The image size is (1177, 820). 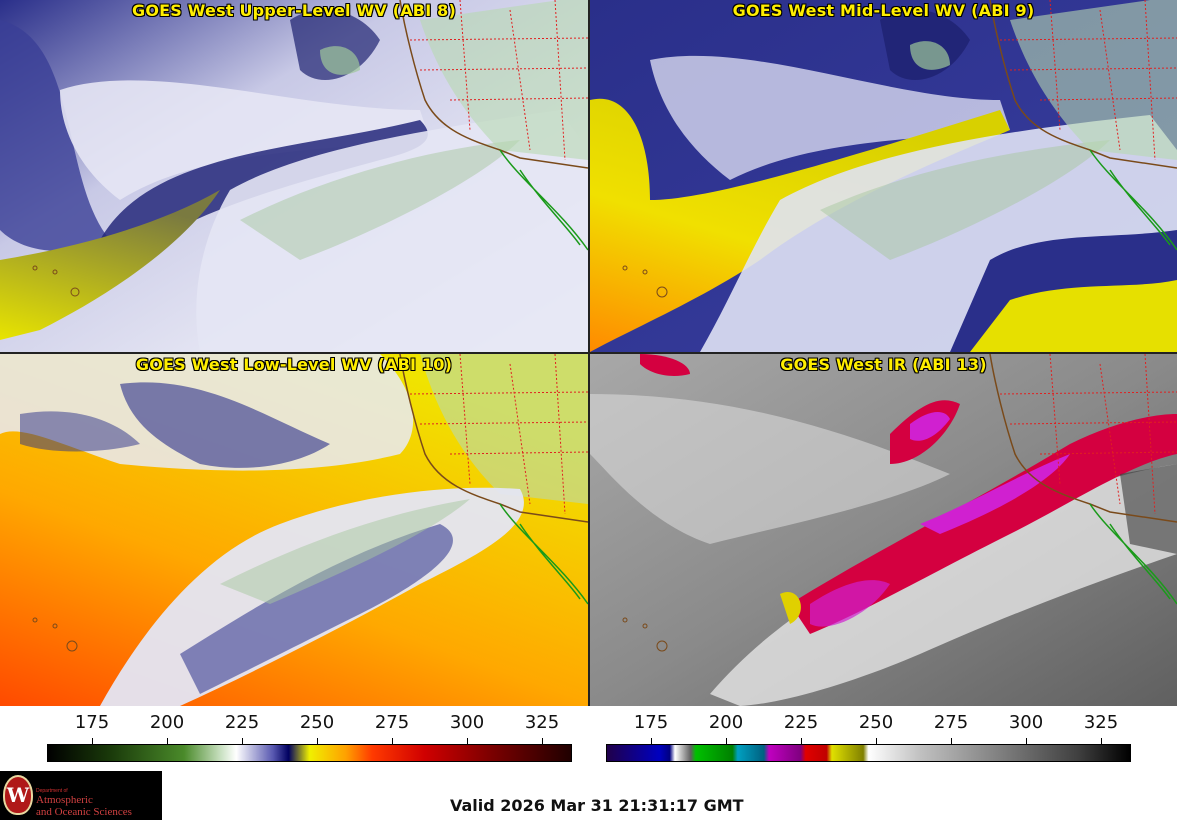 I want to click on wv-colorbar-gradient, so click(x=309, y=753).